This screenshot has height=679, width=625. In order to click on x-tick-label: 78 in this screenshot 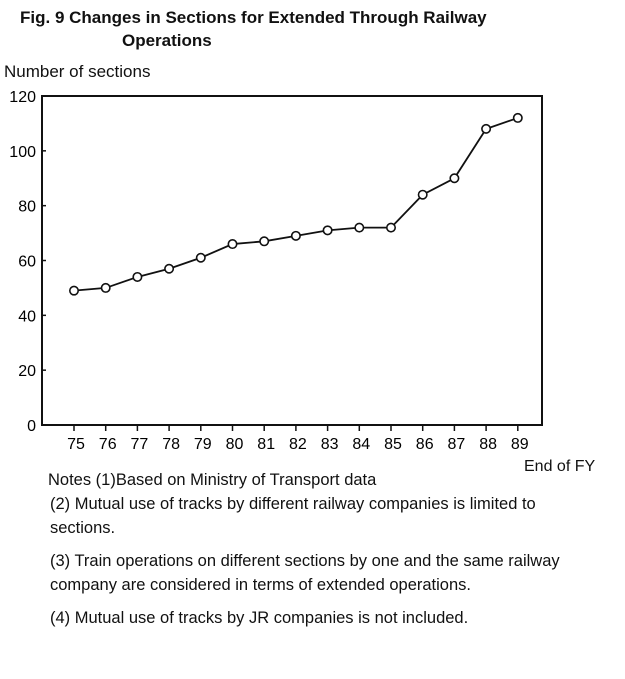, I will do `click(171, 444)`.